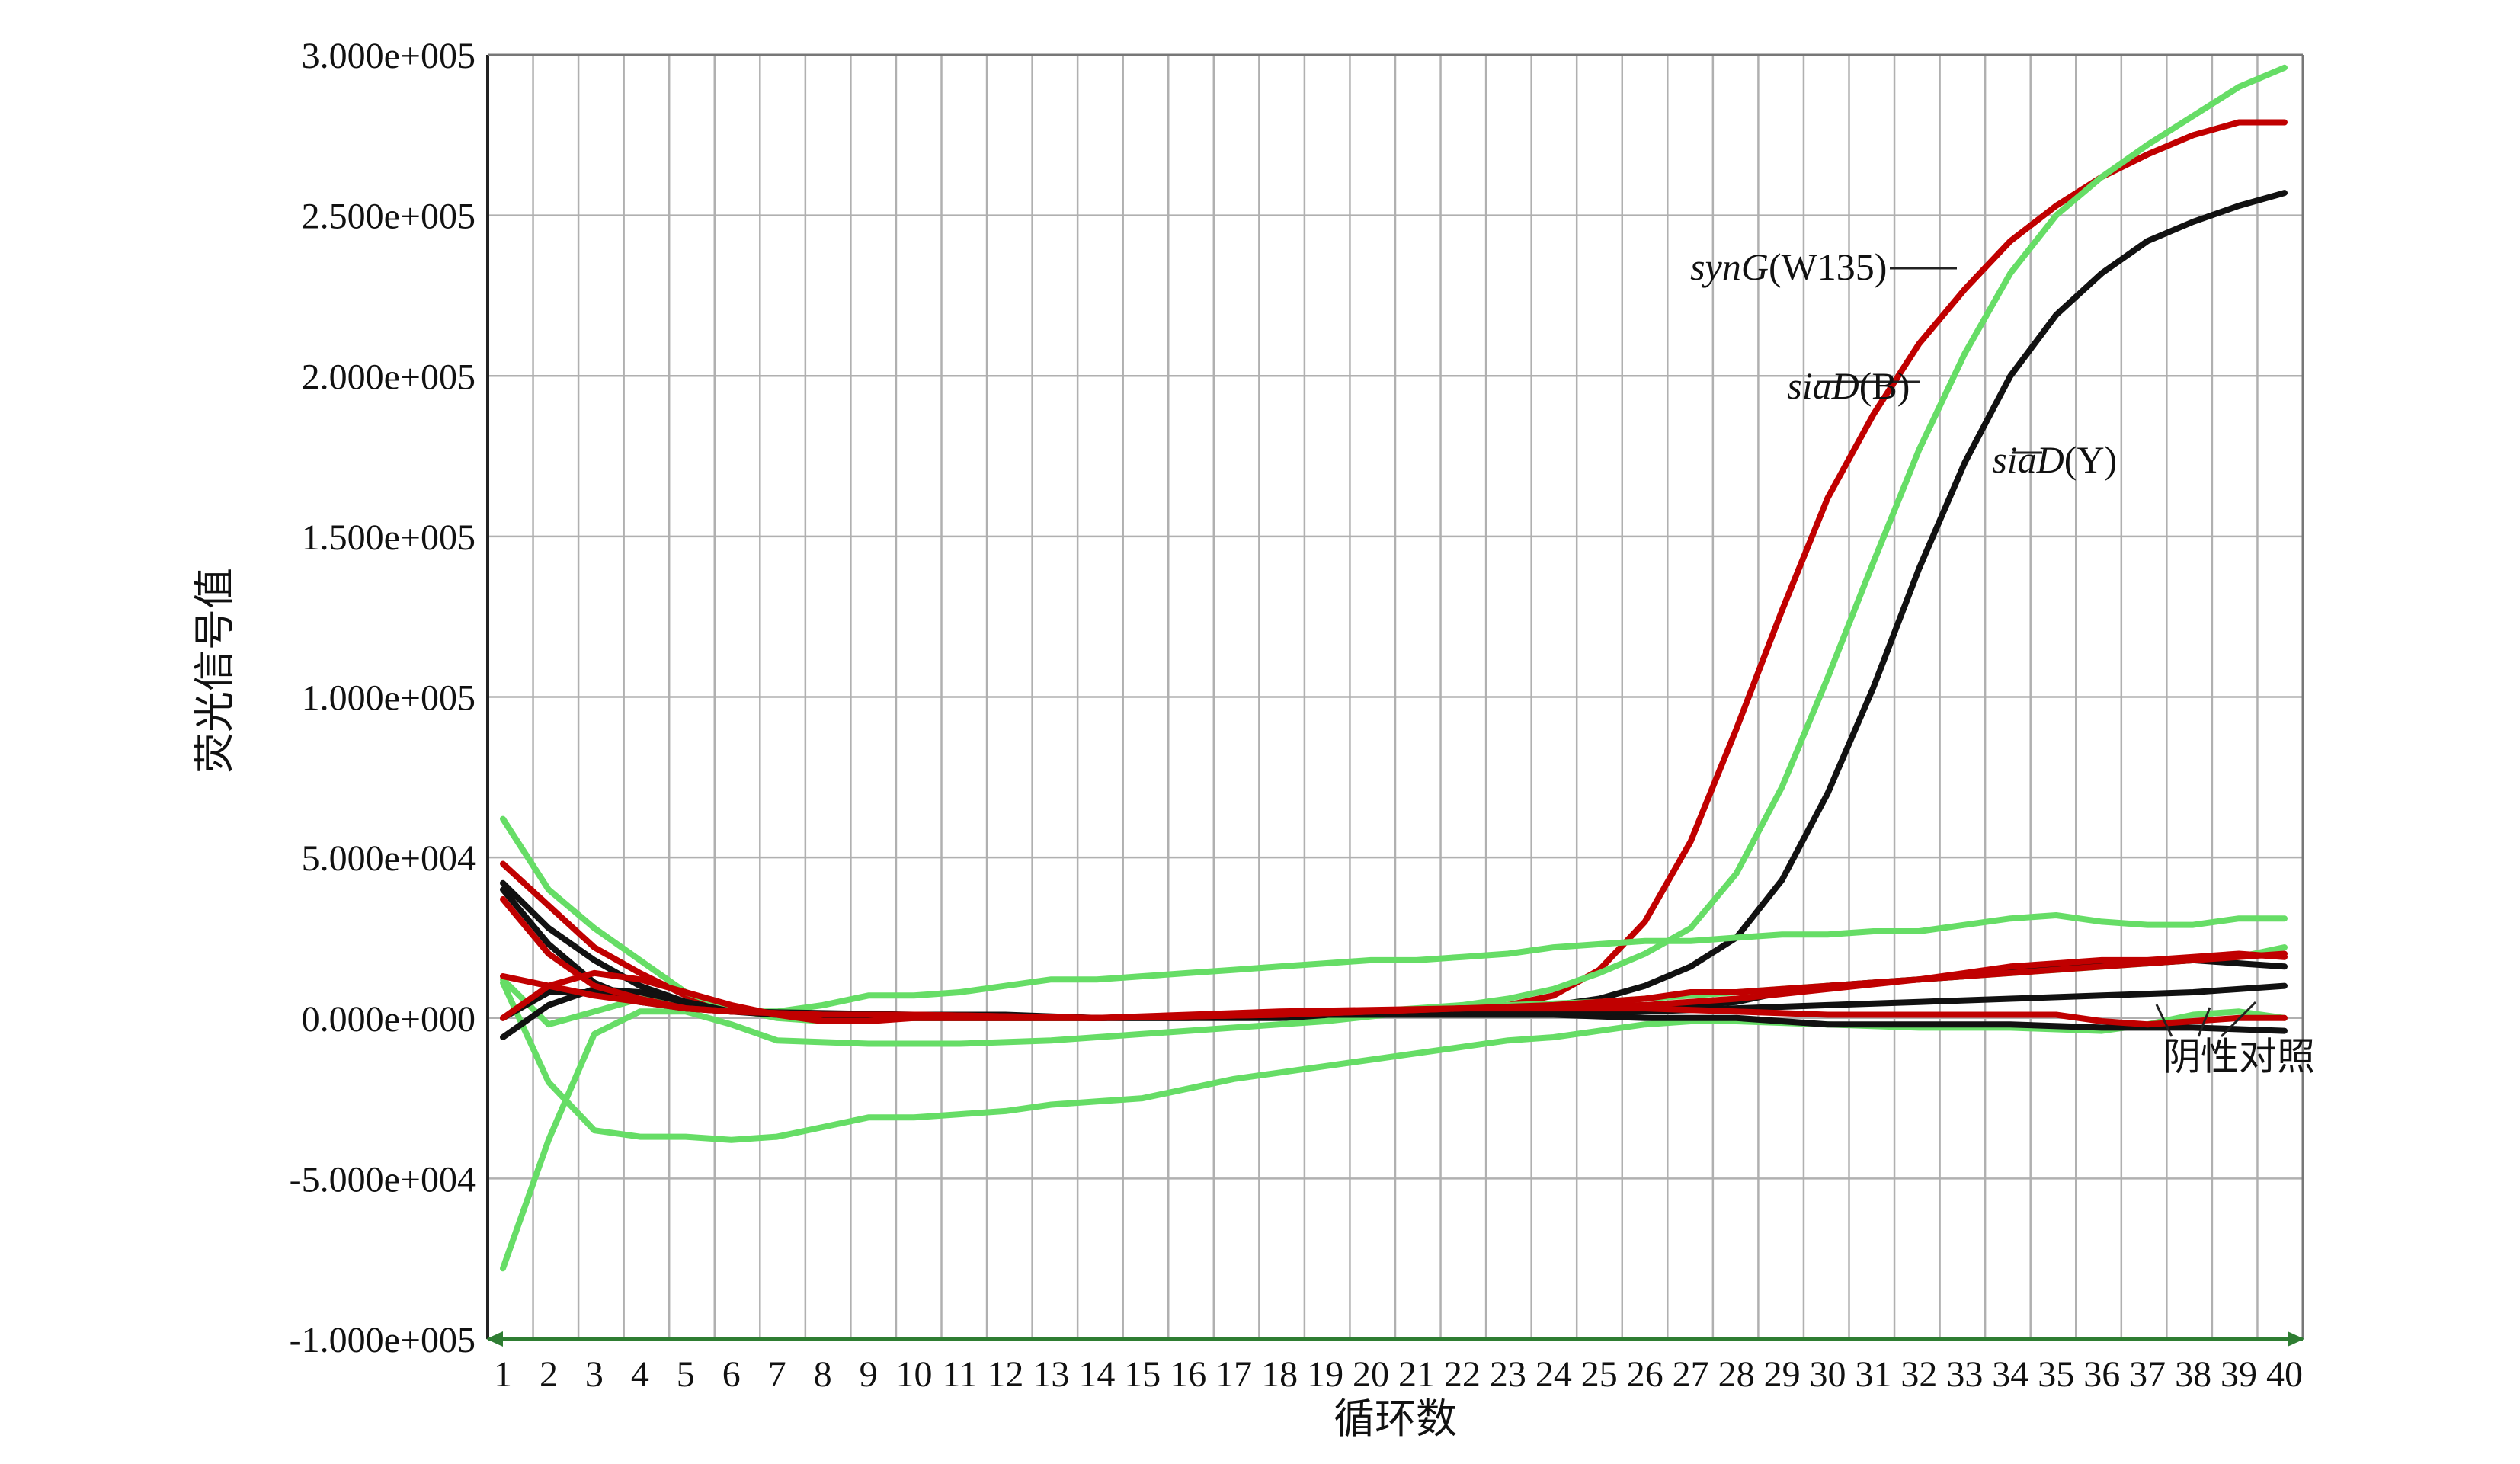 The image size is (2520, 1464). Describe the element at coordinates (2056, 1374) in the screenshot. I see `x-tick-label: 35` at that location.